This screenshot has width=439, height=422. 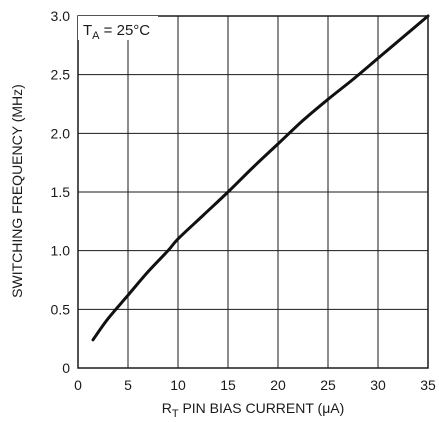 What do you see at coordinates (96, 36) in the screenshot?
I see `annotation-subscript: A` at bounding box center [96, 36].